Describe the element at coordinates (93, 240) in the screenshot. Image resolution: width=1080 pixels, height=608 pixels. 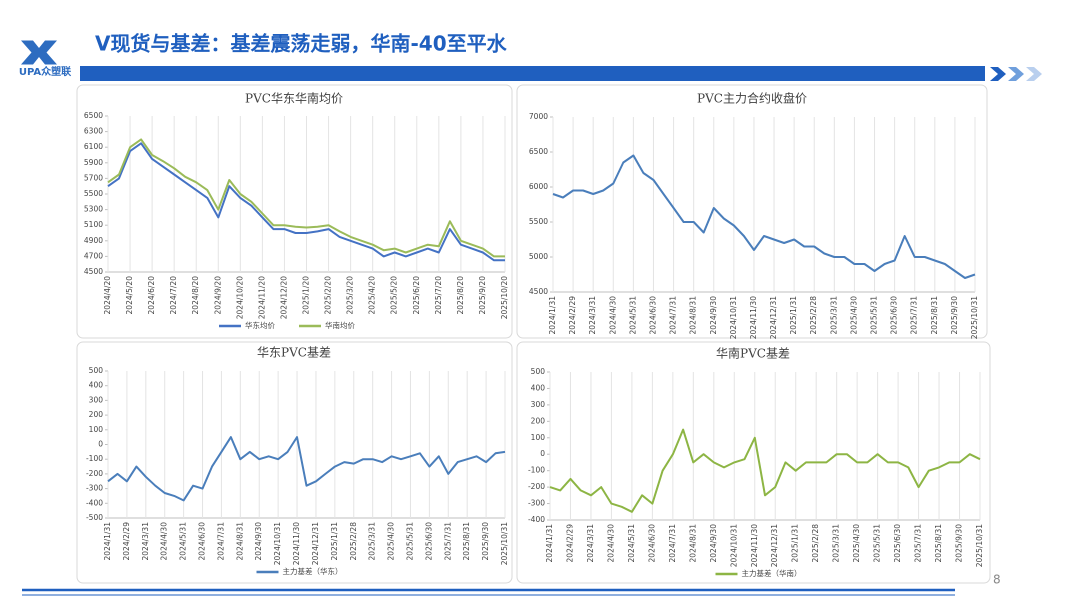
I see `y-tick-label: 4900` at that location.